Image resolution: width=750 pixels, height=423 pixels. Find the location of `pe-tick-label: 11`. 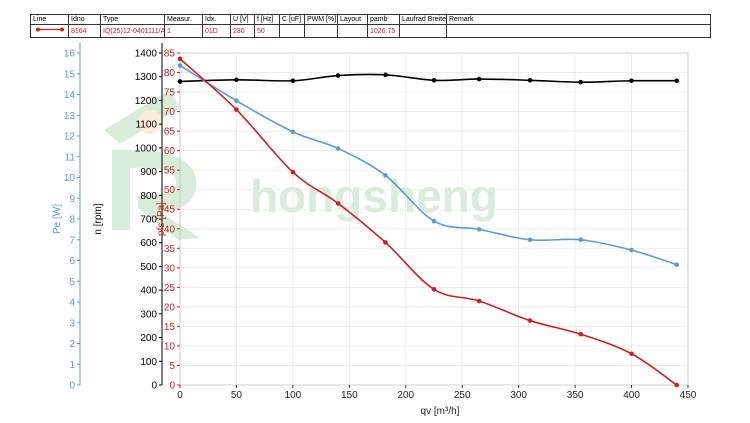

pe-tick-label: 11 is located at coordinates (70, 157).